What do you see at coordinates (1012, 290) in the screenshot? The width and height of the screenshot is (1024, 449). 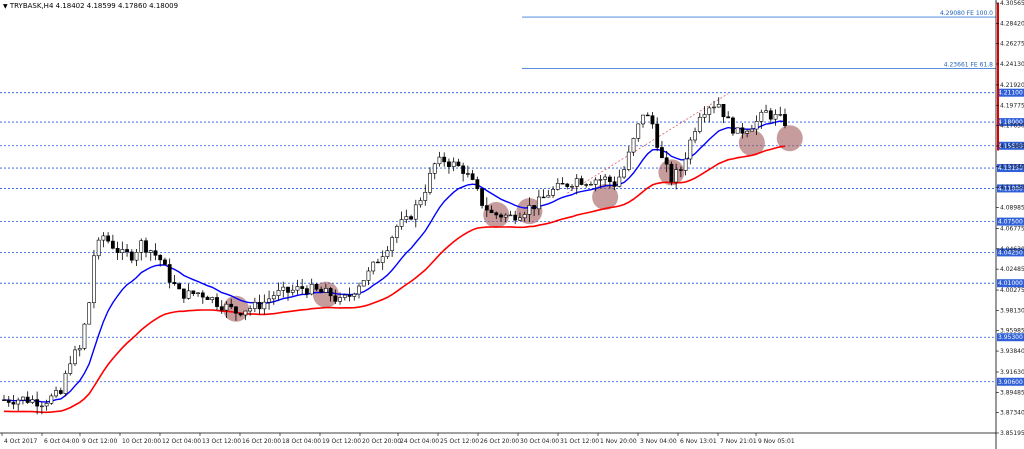 I see `y-tick-label: 4.00275` at bounding box center [1012, 290].